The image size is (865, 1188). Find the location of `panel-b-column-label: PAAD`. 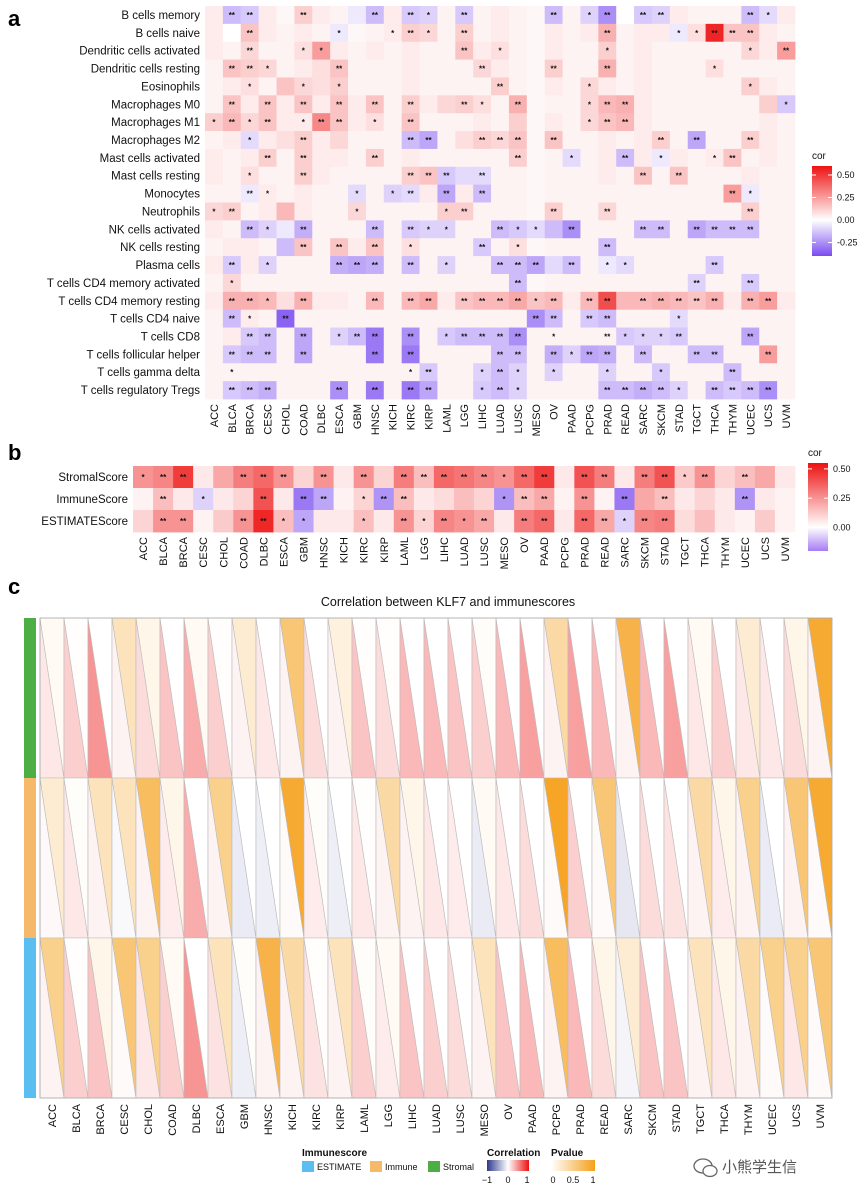

panel-b-column-label: PAAD is located at coordinates (545, 551).